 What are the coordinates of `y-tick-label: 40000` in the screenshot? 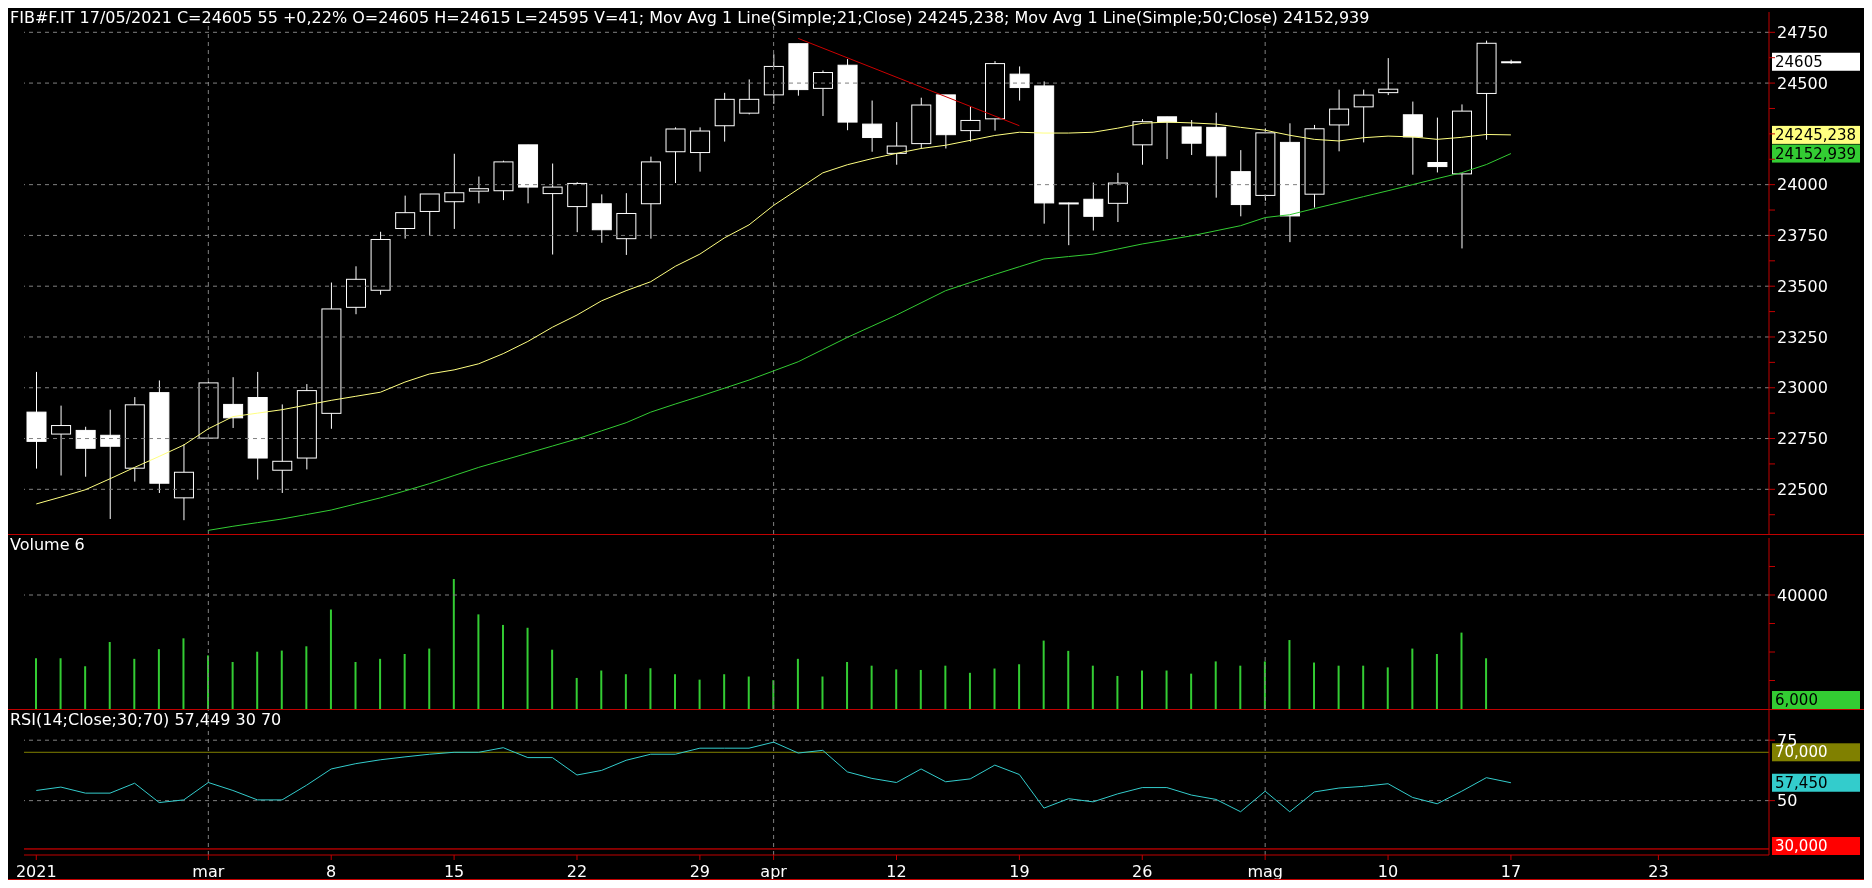 It's located at (1802, 595).